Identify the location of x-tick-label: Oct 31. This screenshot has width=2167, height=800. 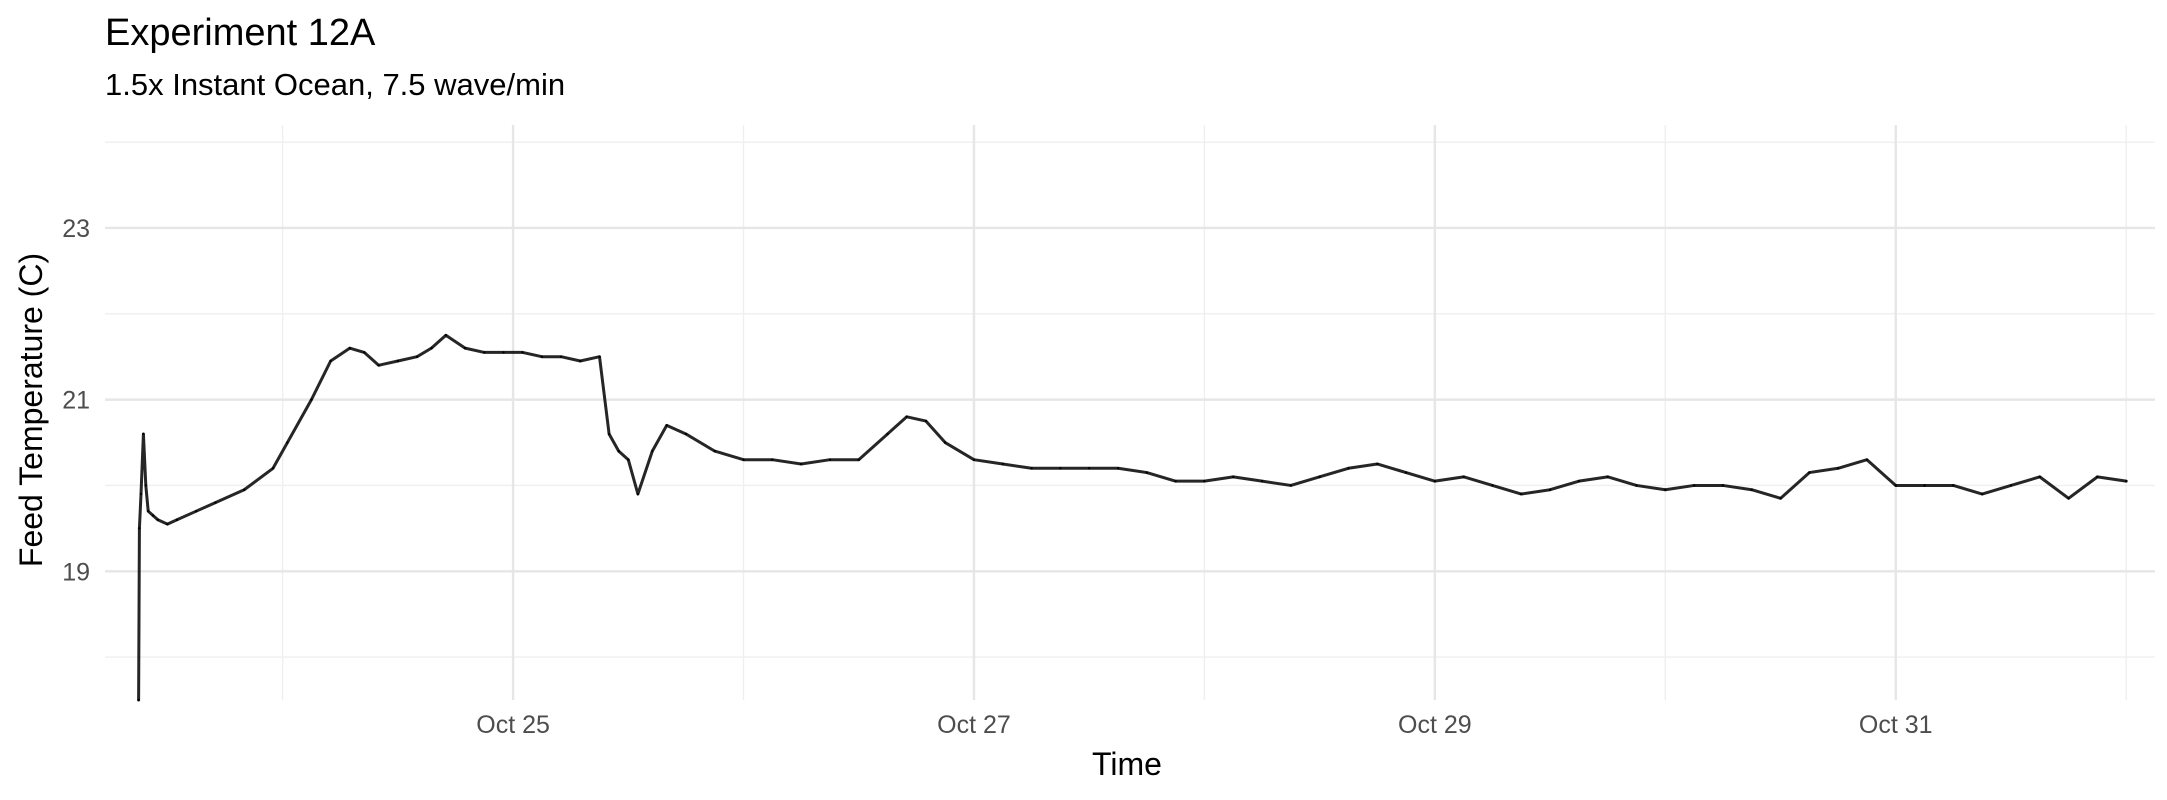
(1896, 725).